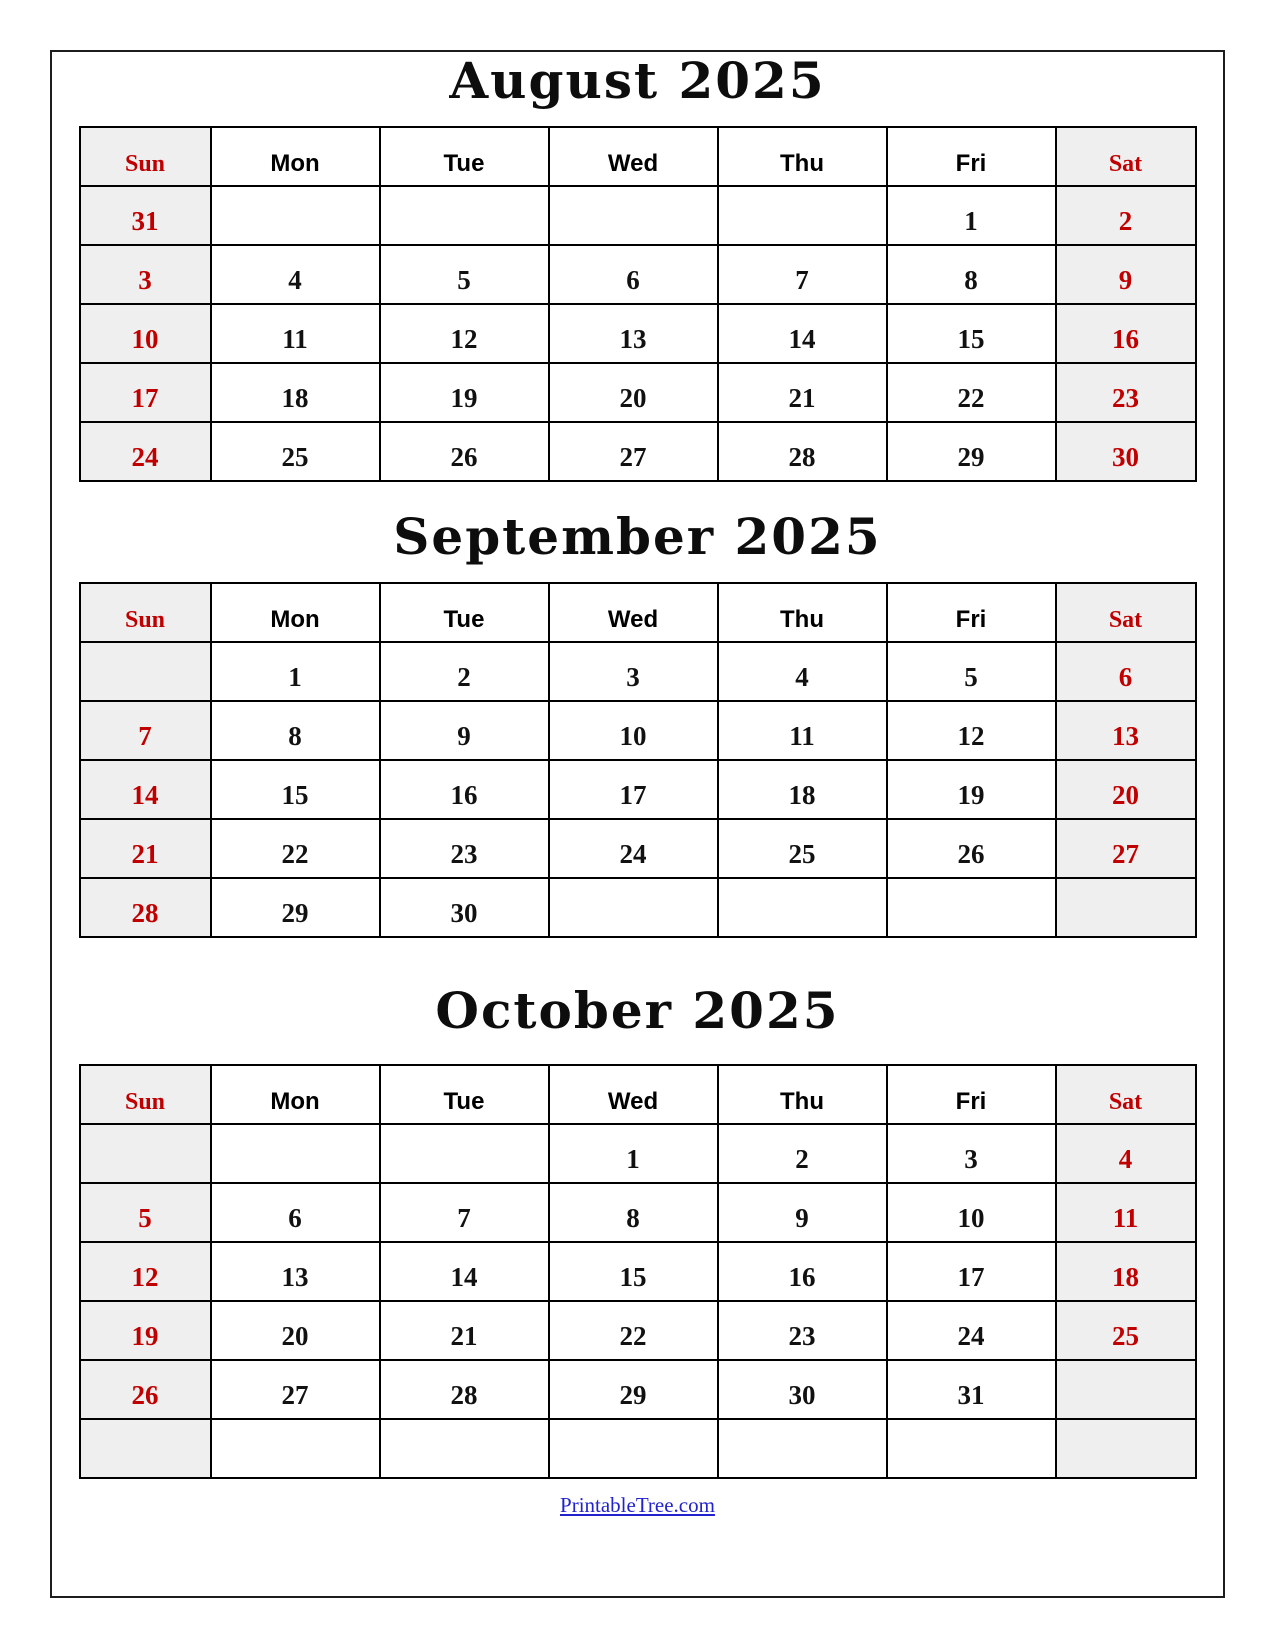  I want to click on date-cell: 11, so click(1125, 1212).